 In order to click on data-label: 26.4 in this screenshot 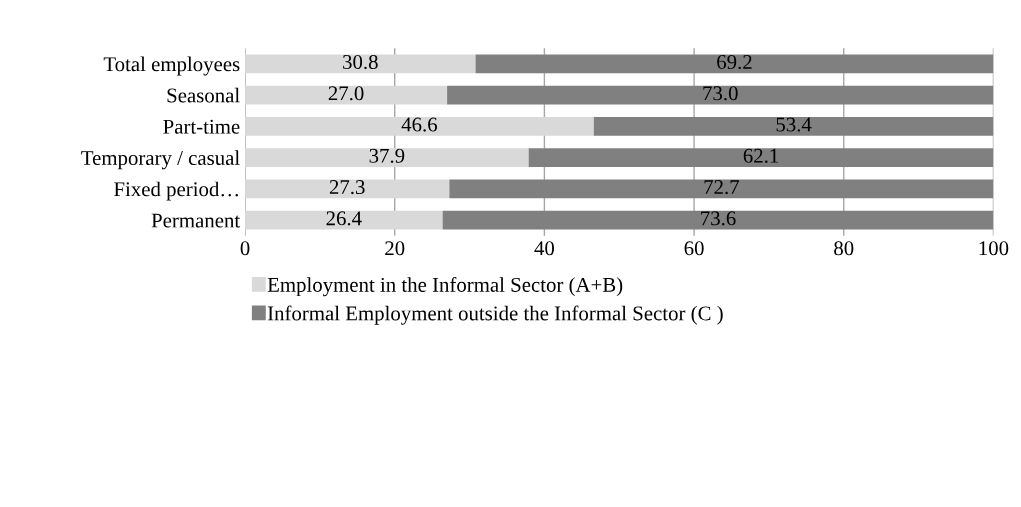, I will do `click(344, 218)`.